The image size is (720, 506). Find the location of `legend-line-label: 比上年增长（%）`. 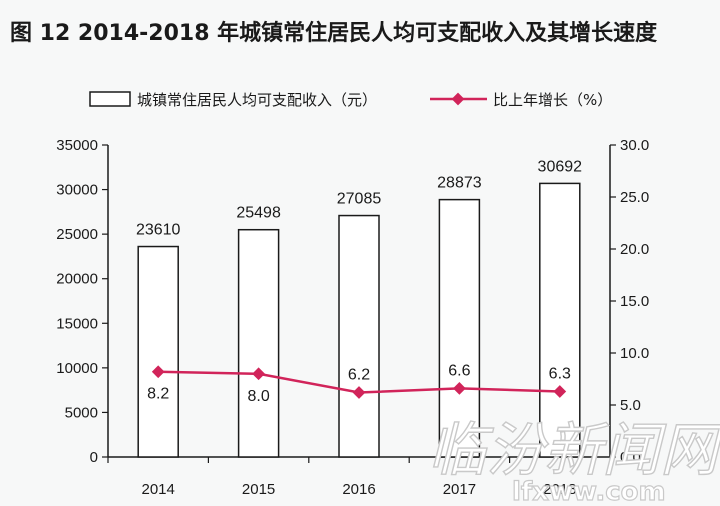

legend-line-label: 比上年增长（%） is located at coordinates (552, 100).